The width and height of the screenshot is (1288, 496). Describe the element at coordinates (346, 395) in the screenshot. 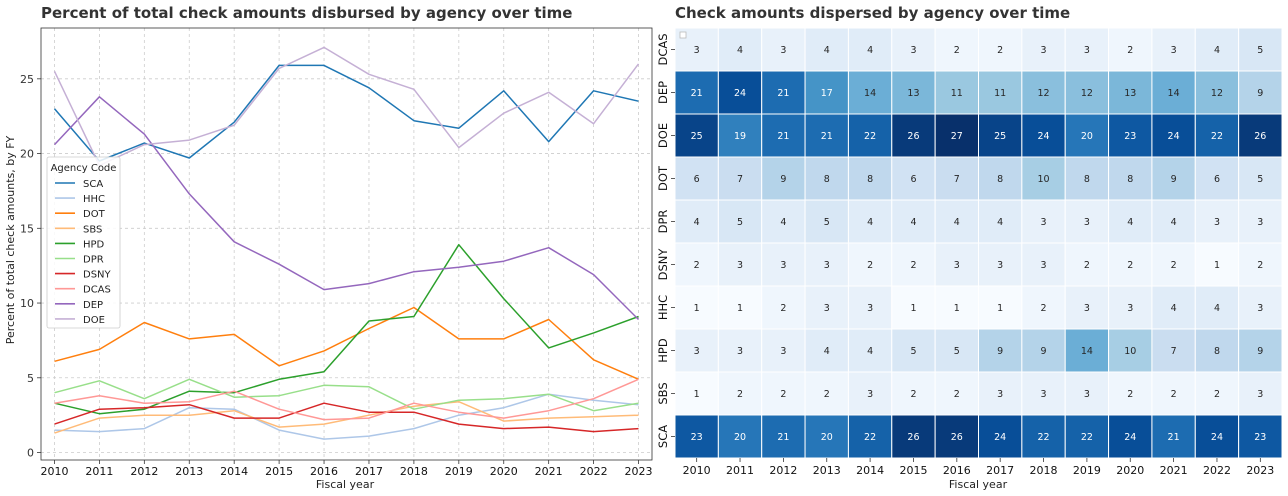

I see `series-line-dpr` at that location.